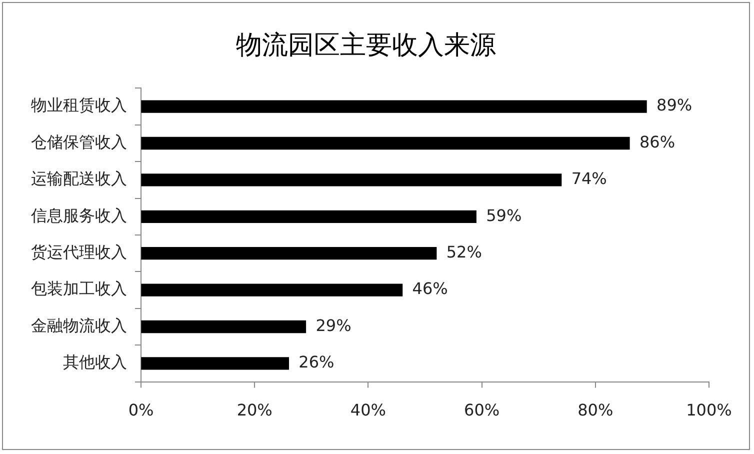 This screenshot has height=454, width=754. What do you see at coordinates (589, 178) in the screenshot?
I see `data-label: 74%` at bounding box center [589, 178].